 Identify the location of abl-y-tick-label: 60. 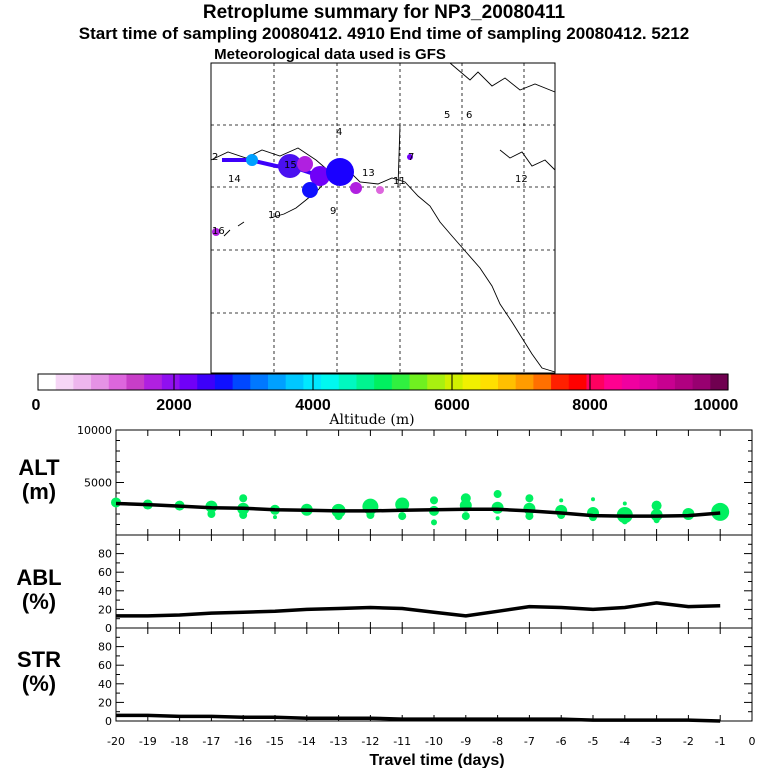
(105, 572).